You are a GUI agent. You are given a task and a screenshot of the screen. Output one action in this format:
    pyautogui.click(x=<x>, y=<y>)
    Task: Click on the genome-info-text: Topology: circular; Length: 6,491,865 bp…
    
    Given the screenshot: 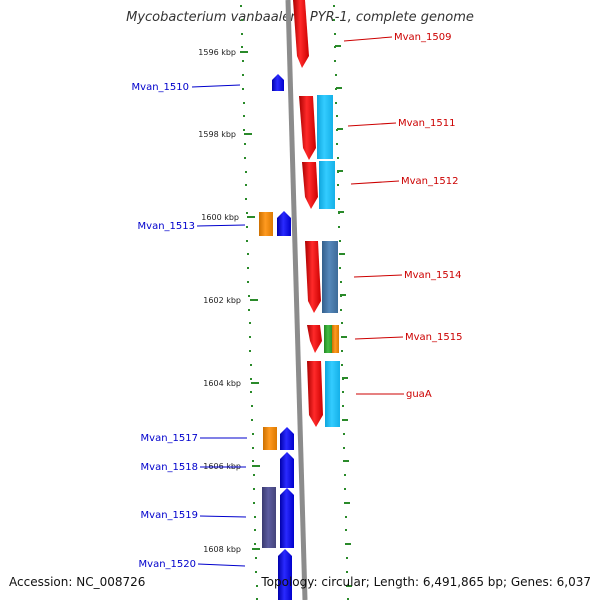 What is the action you would take?
    pyautogui.click(x=426, y=582)
    